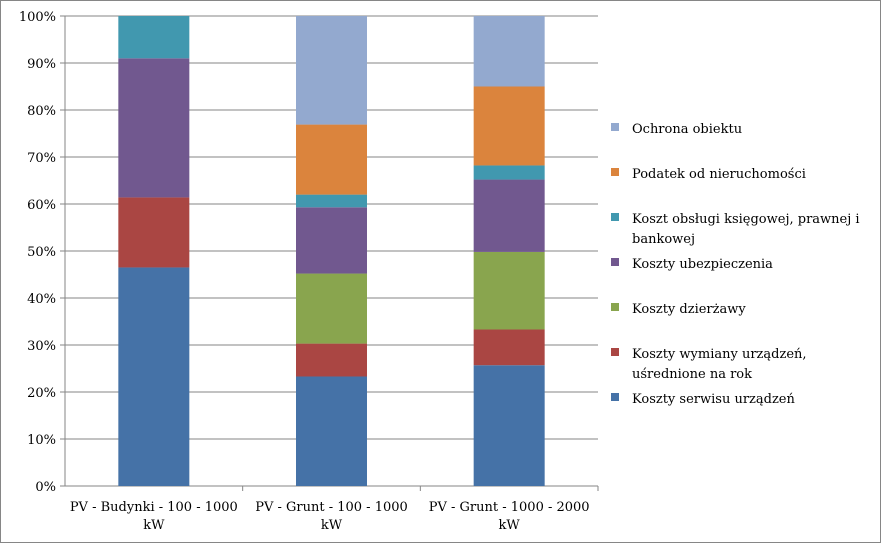  Describe the element at coordinates (714, 399) in the screenshot. I see `legend-label: Koszty serwisu urządzeń` at that location.